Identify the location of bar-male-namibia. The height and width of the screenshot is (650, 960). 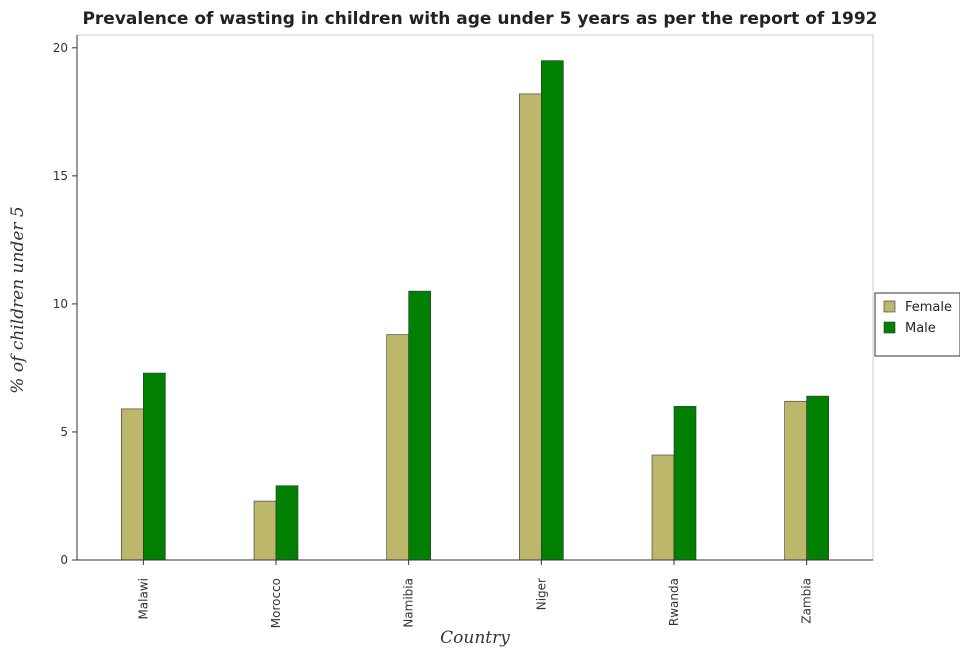
(419, 425).